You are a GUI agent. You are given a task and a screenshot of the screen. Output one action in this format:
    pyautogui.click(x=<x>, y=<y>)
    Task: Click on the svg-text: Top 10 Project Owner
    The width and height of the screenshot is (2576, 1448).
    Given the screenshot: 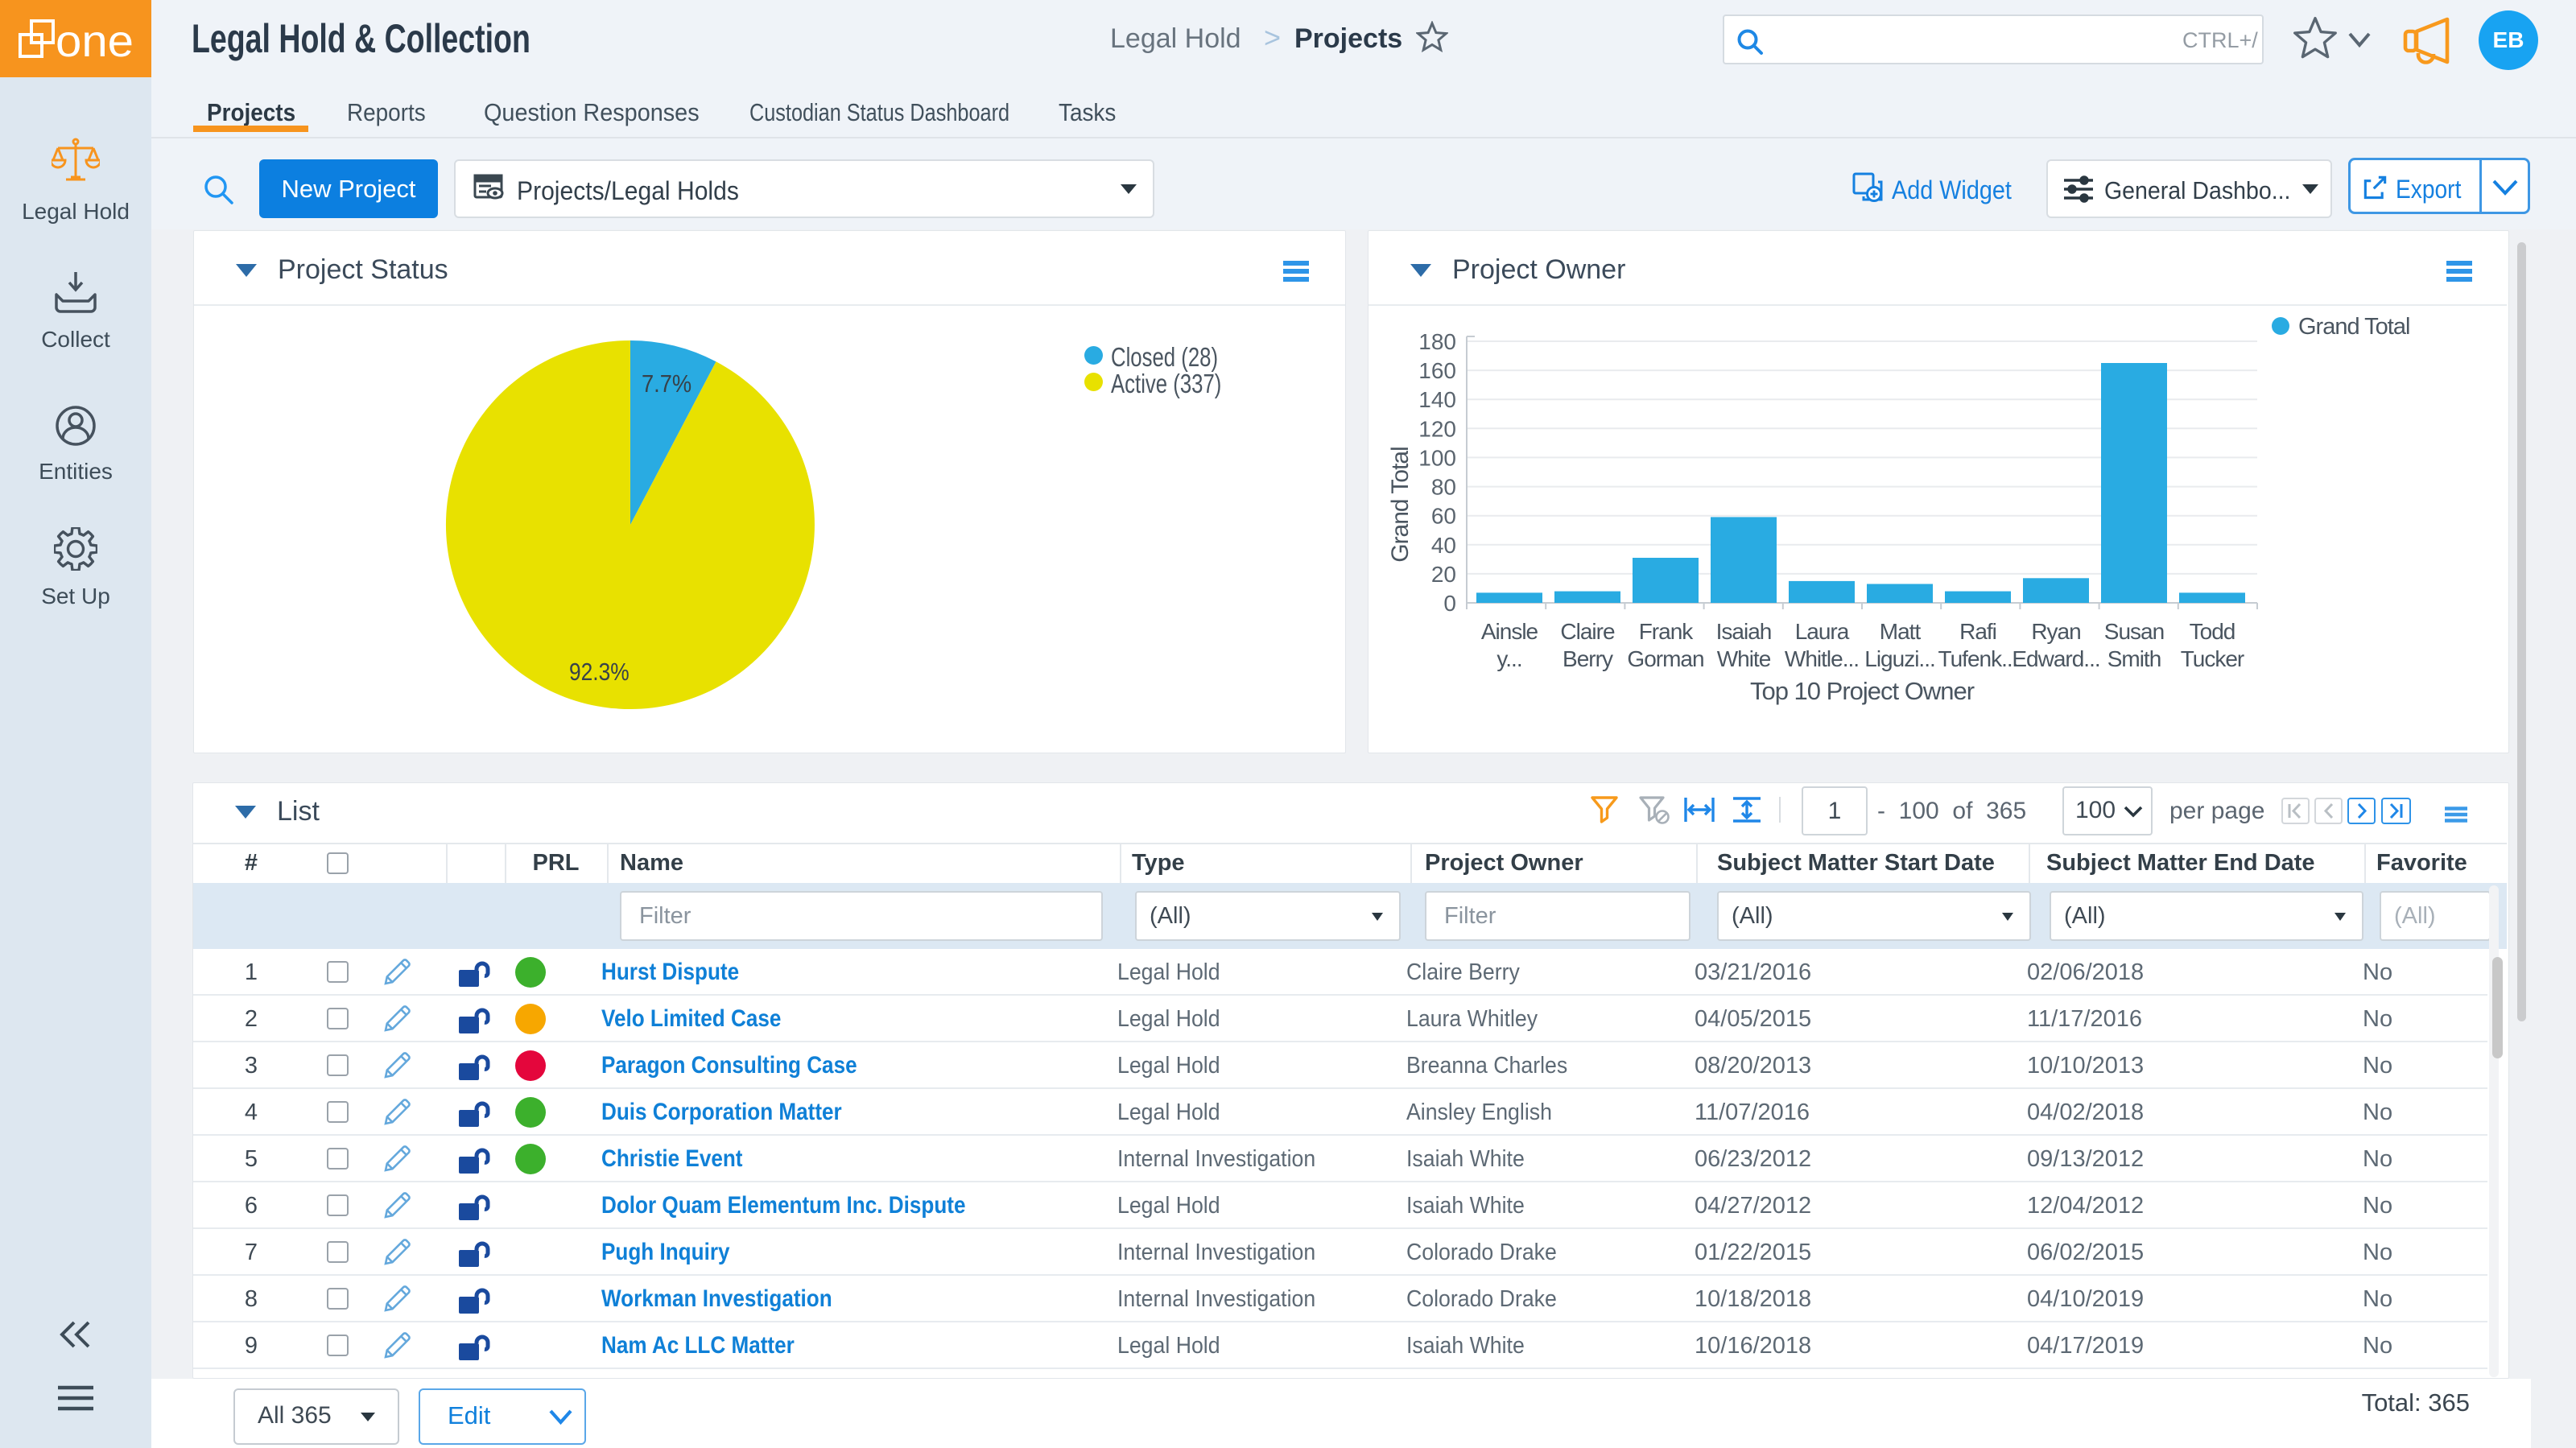 What is the action you would take?
    pyautogui.click(x=1862, y=691)
    